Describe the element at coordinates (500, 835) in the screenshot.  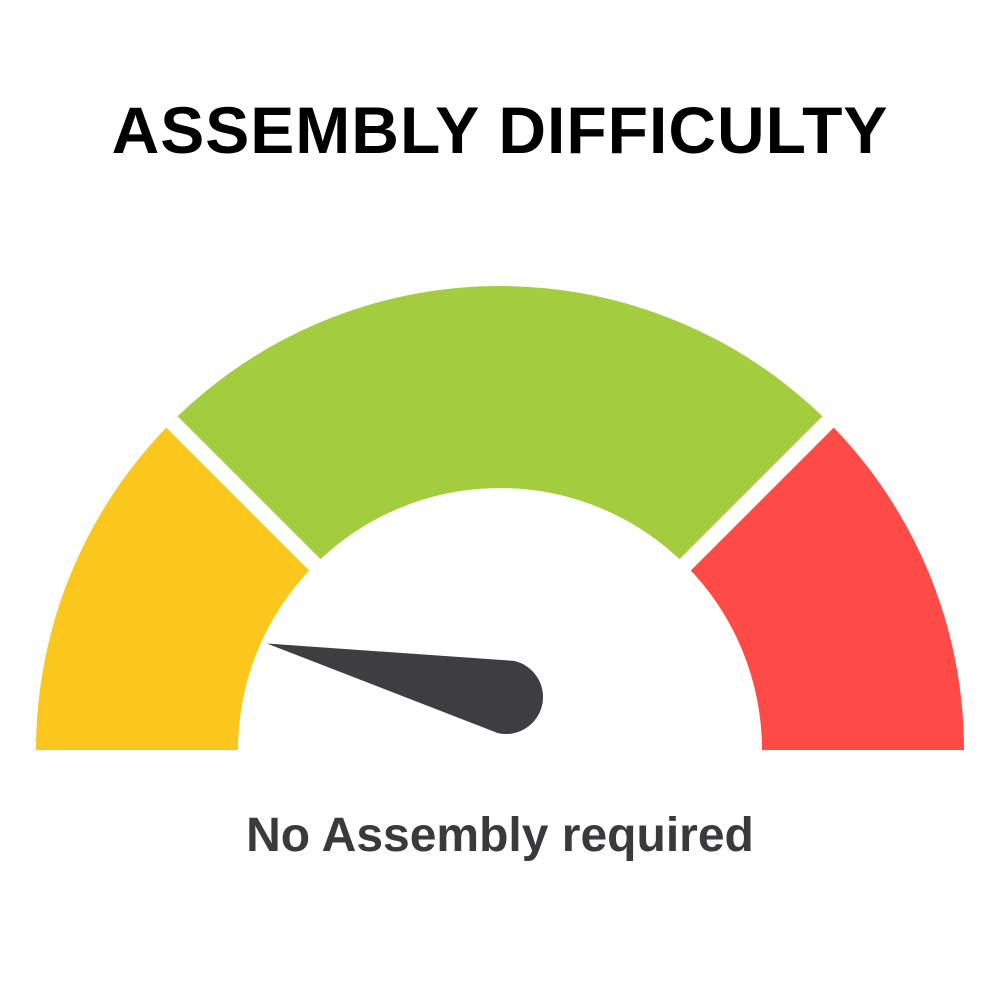
I see `difficulty-caption: No Assembly required` at that location.